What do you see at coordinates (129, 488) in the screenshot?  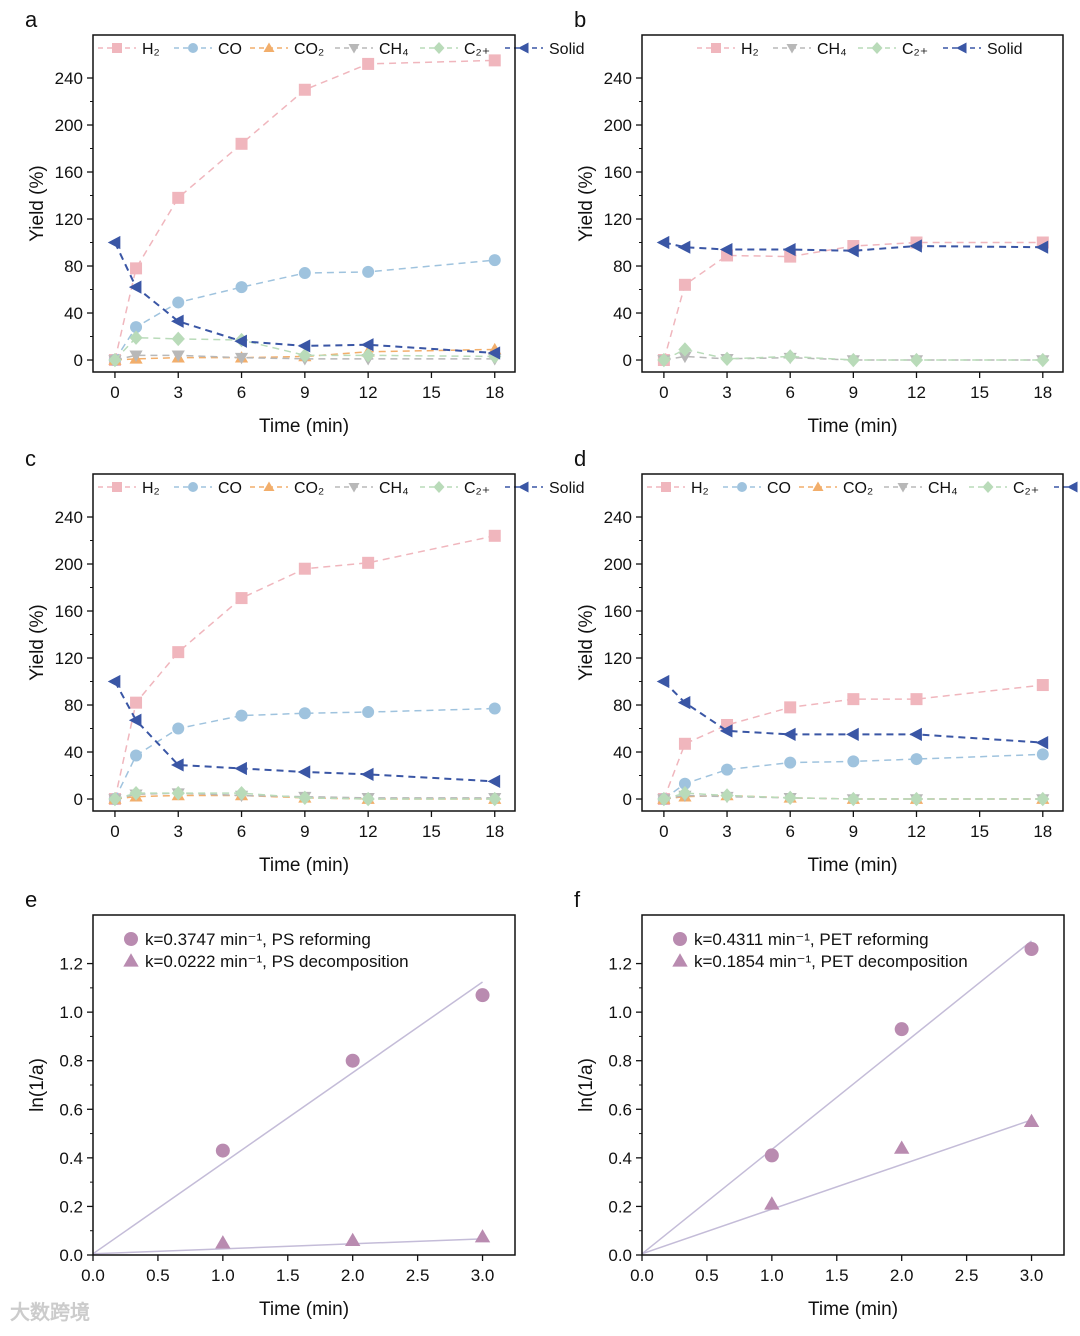 I see `legend-item: H₂` at bounding box center [129, 488].